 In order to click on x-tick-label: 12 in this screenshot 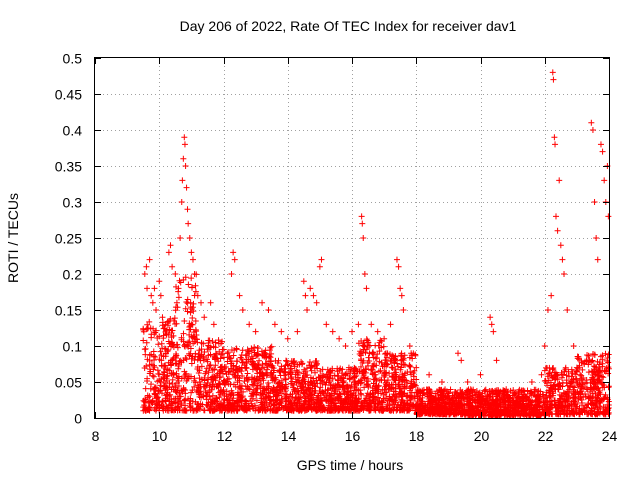, I will do `click(225, 436)`.